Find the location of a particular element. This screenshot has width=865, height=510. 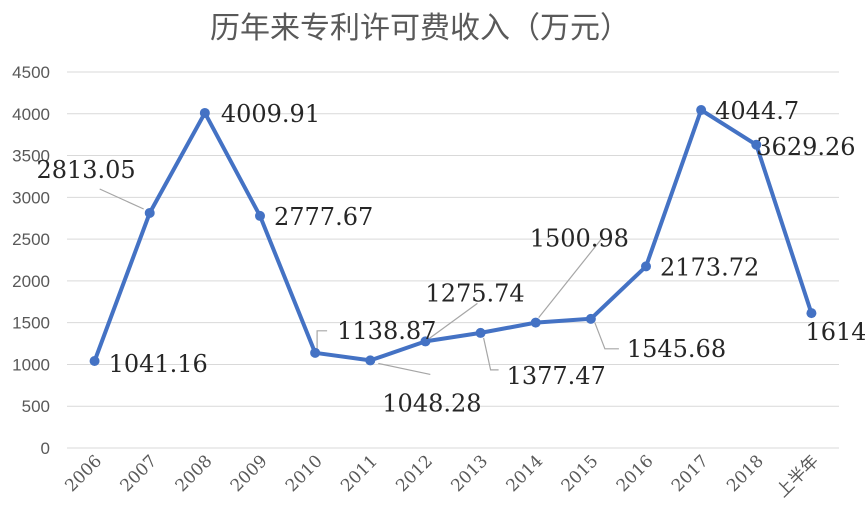

x-tick-label: 2009 is located at coordinates (249, 473).